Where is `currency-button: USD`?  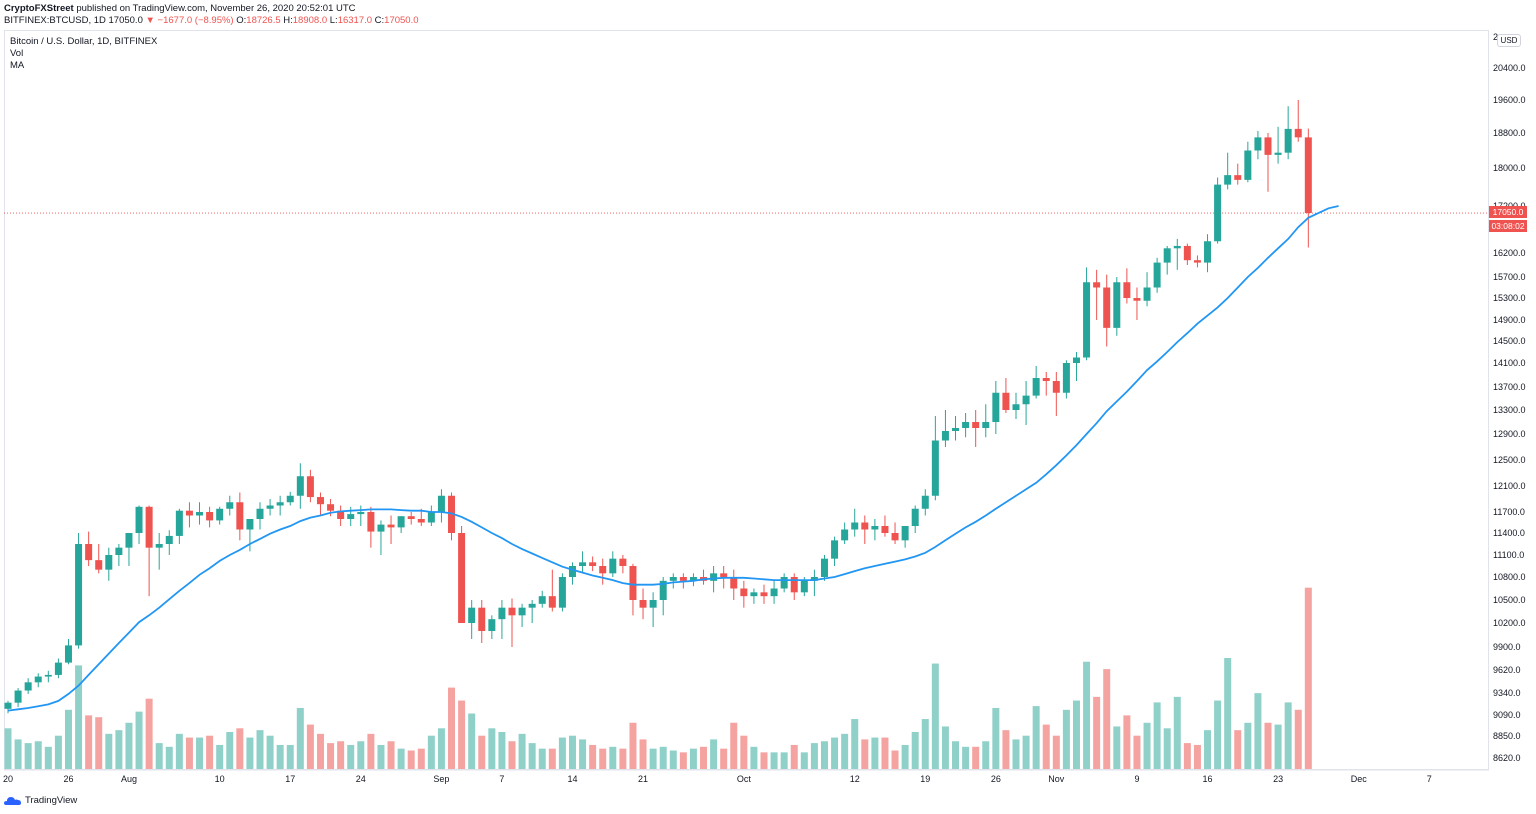
currency-button: USD is located at coordinates (1509, 40).